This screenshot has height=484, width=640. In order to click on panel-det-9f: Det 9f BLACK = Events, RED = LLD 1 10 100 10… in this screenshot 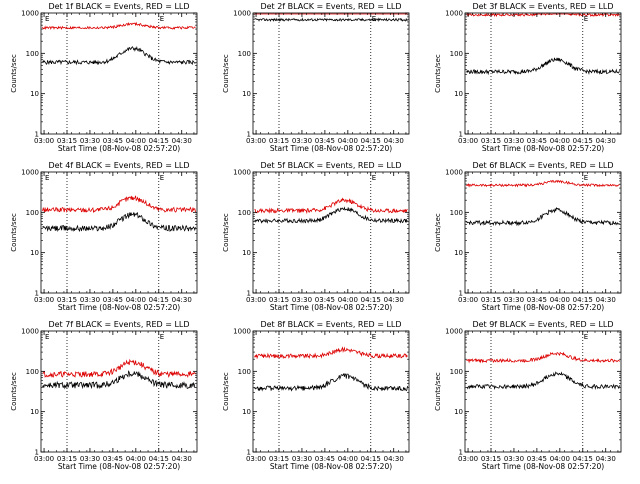, I will do `click(528, 395)`.